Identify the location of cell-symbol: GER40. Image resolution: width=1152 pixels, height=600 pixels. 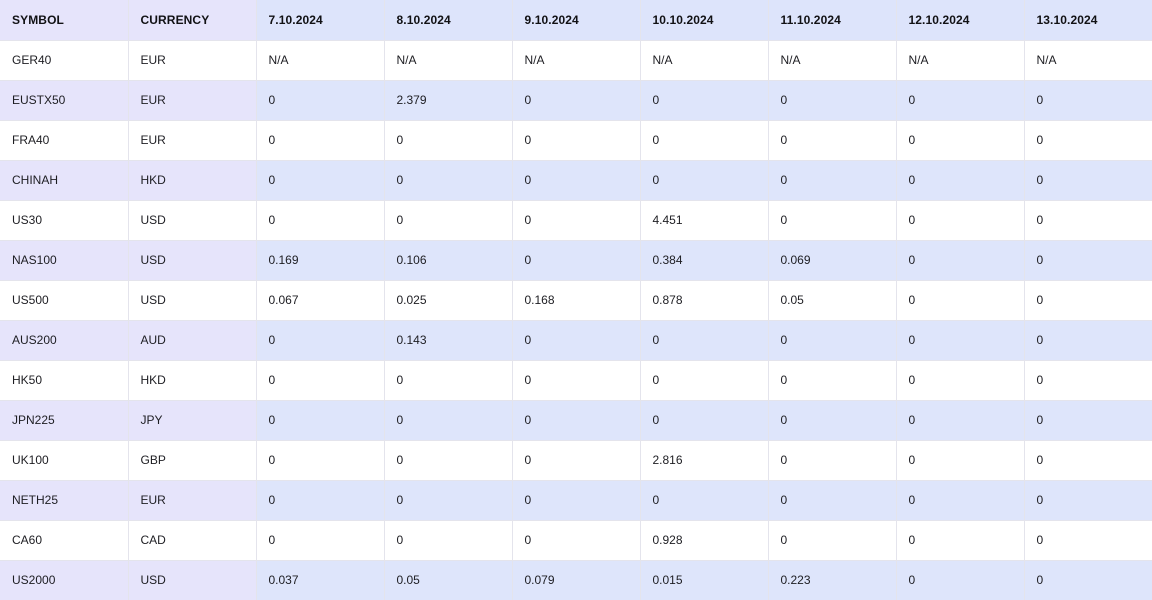
(64, 60).